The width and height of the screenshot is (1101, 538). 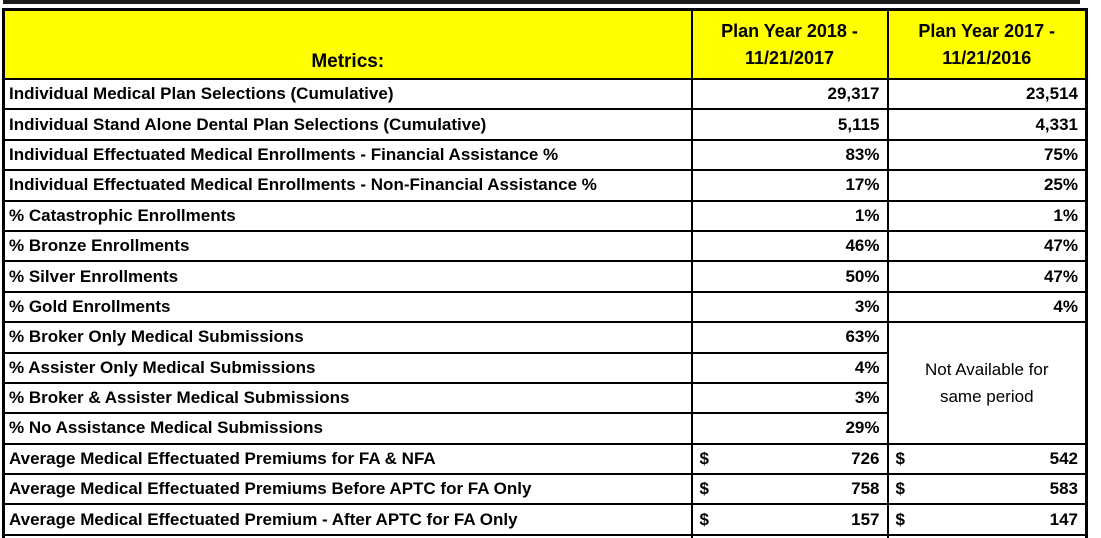 I want to click on value-2018-cell: 4%, so click(x=789, y=367).